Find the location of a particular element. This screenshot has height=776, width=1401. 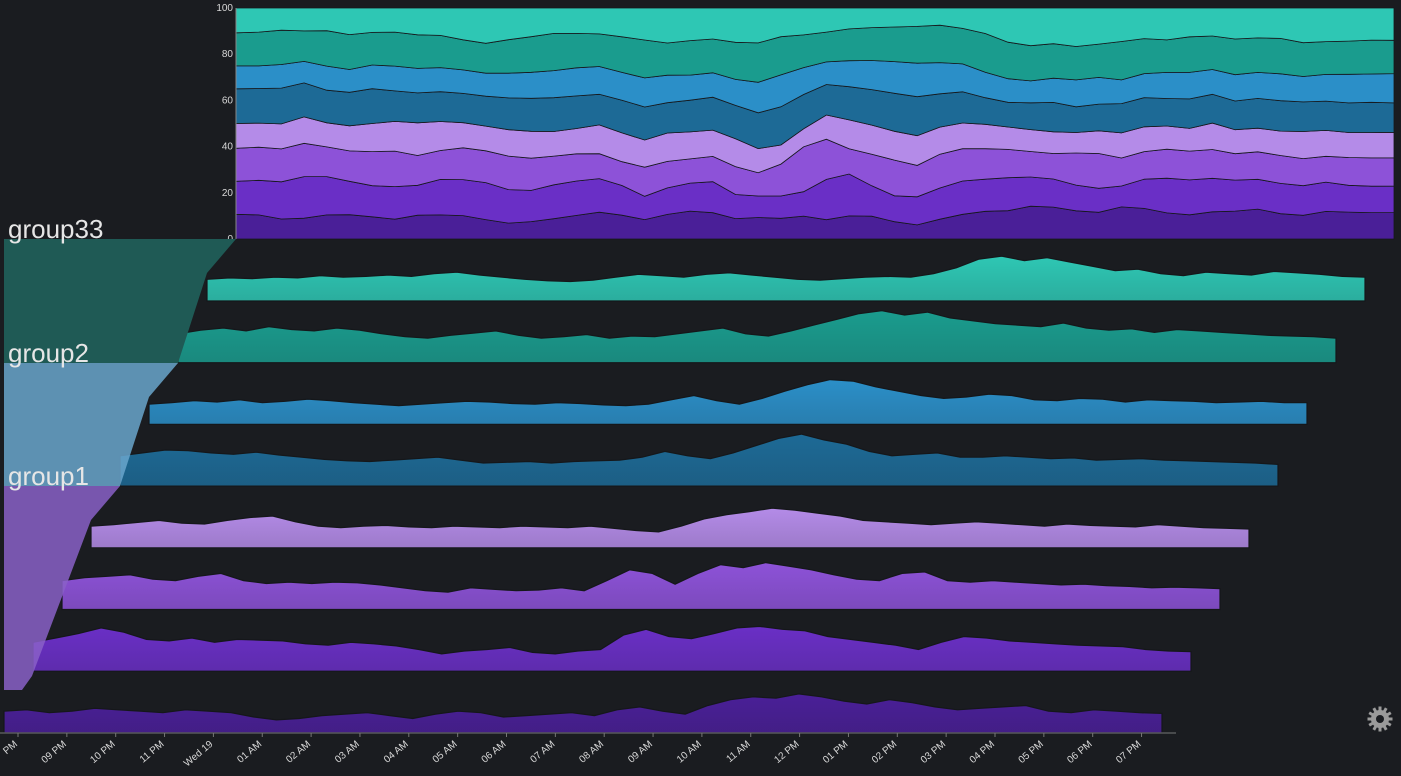

x-tick-label: 04 PM is located at coordinates (982, 752).